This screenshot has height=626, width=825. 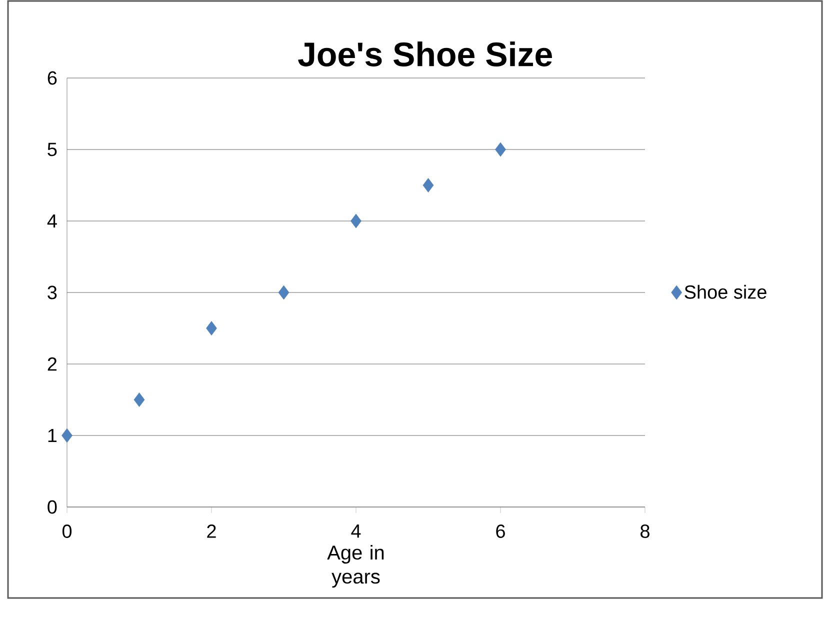 What do you see at coordinates (355, 566) in the screenshot?
I see `x-axis-title: Age in years` at bounding box center [355, 566].